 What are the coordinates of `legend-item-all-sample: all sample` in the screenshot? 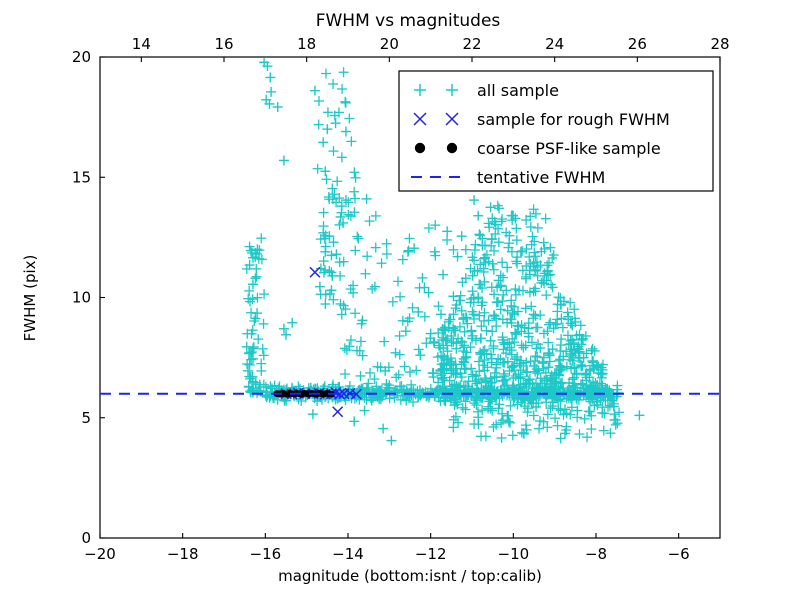 It's located at (486, 90).